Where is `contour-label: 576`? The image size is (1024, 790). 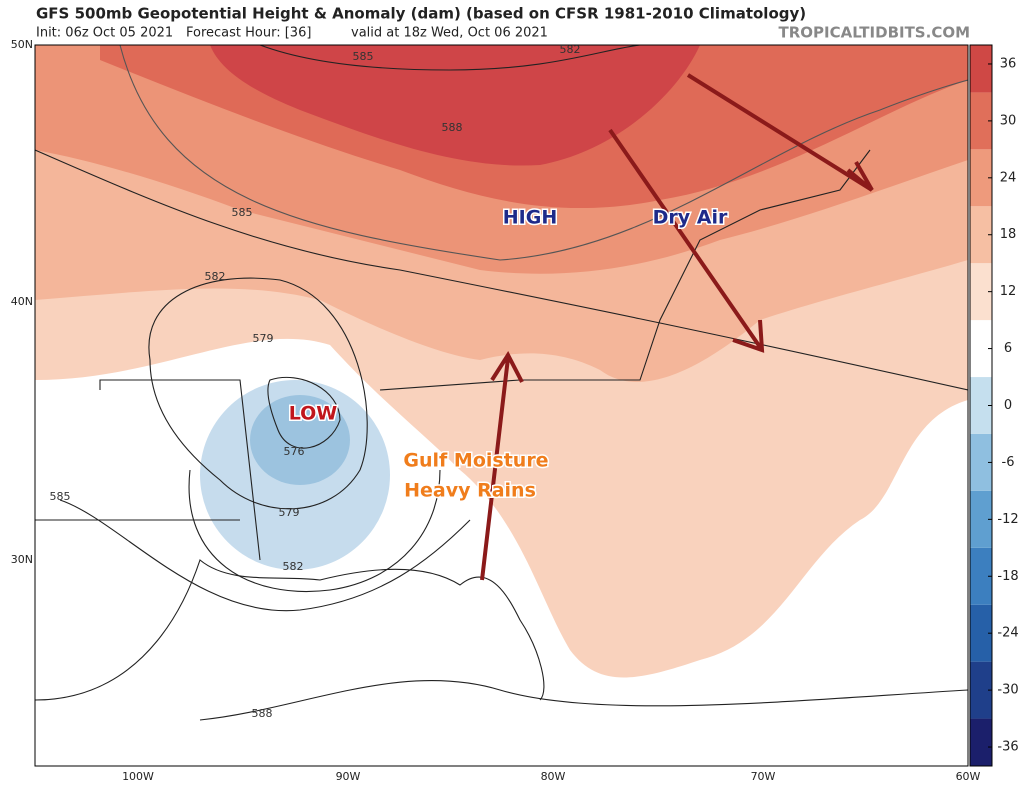
contour-label: 576 is located at coordinates (294, 451).